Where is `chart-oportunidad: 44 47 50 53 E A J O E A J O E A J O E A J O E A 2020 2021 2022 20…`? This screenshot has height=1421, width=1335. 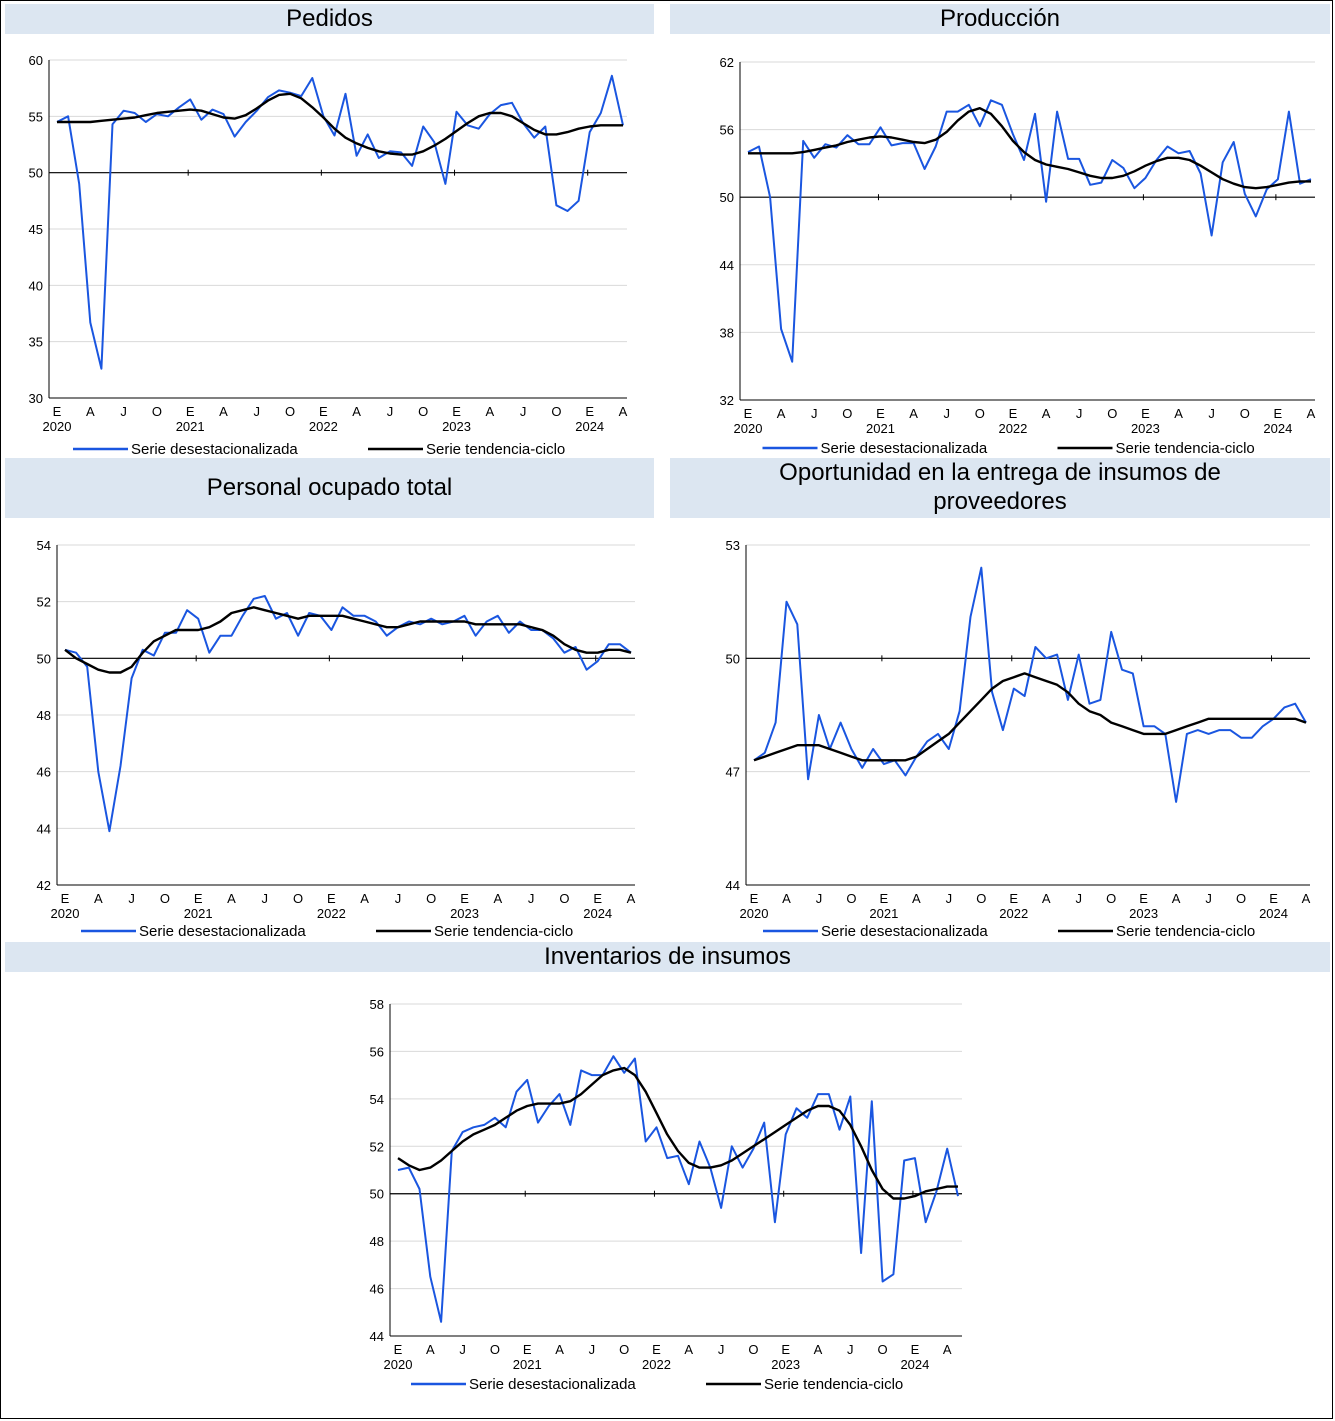
chart-oportunidad: 44 47 50 53 E A J O E A J O E A J O E A J O E A 2020 2021 2022 20… is located at coordinates (1018, 739).